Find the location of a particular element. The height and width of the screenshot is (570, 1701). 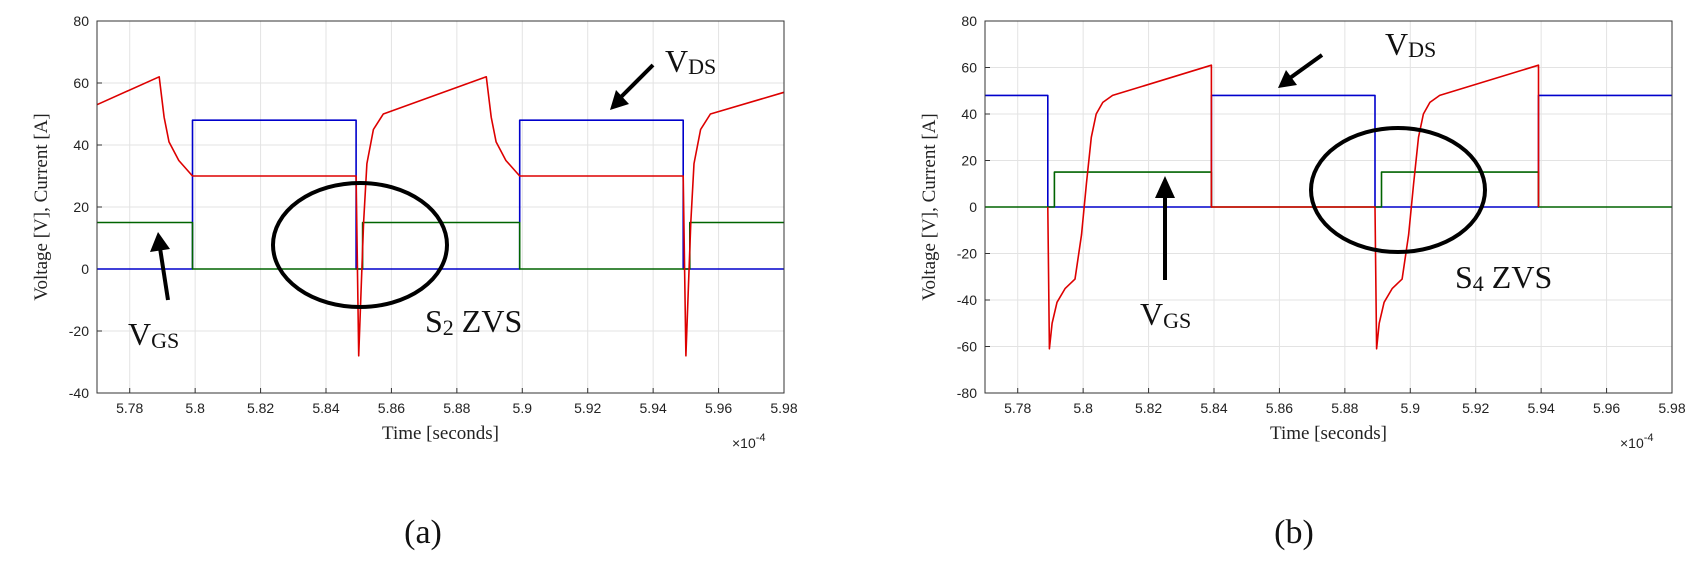

label-zvs-a: S2 ZVS is located at coordinates (473, 321).